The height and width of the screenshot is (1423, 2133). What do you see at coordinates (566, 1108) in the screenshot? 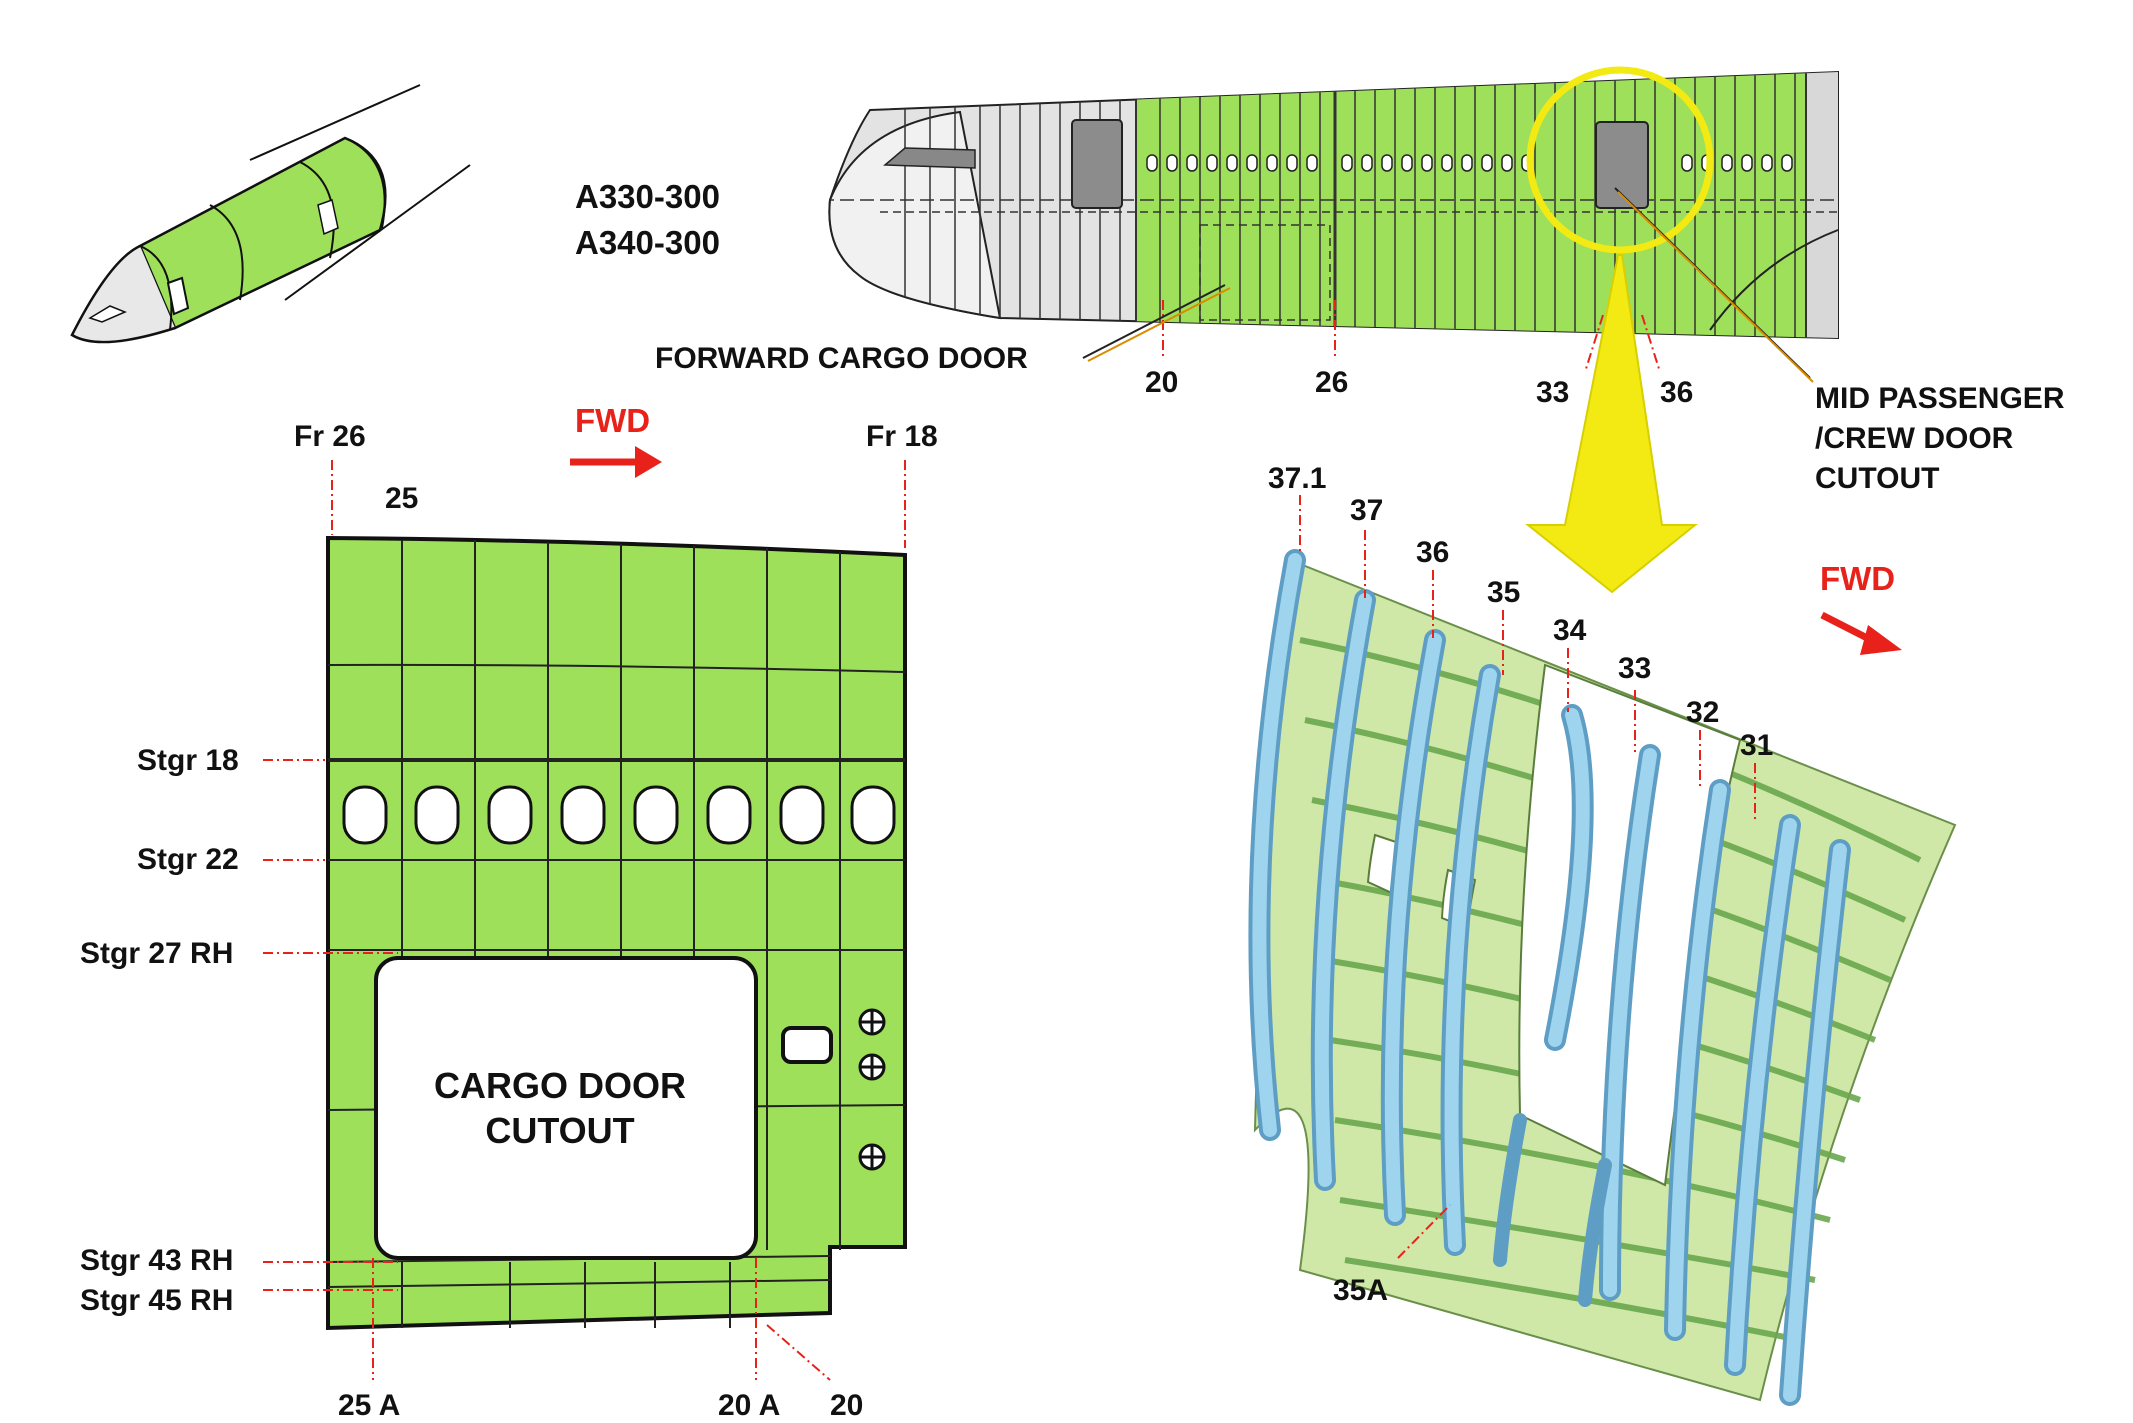
I see `cargo-door-cutout` at bounding box center [566, 1108].